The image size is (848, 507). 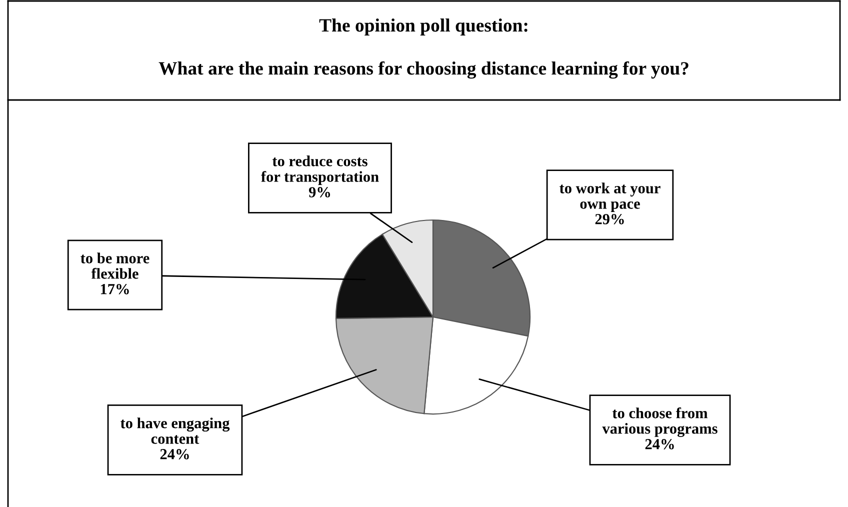 What do you see at coordinates (660, 422) in the screenshot?
I see `slice-label: to choose from various programs` at bounding box center [660, 422].